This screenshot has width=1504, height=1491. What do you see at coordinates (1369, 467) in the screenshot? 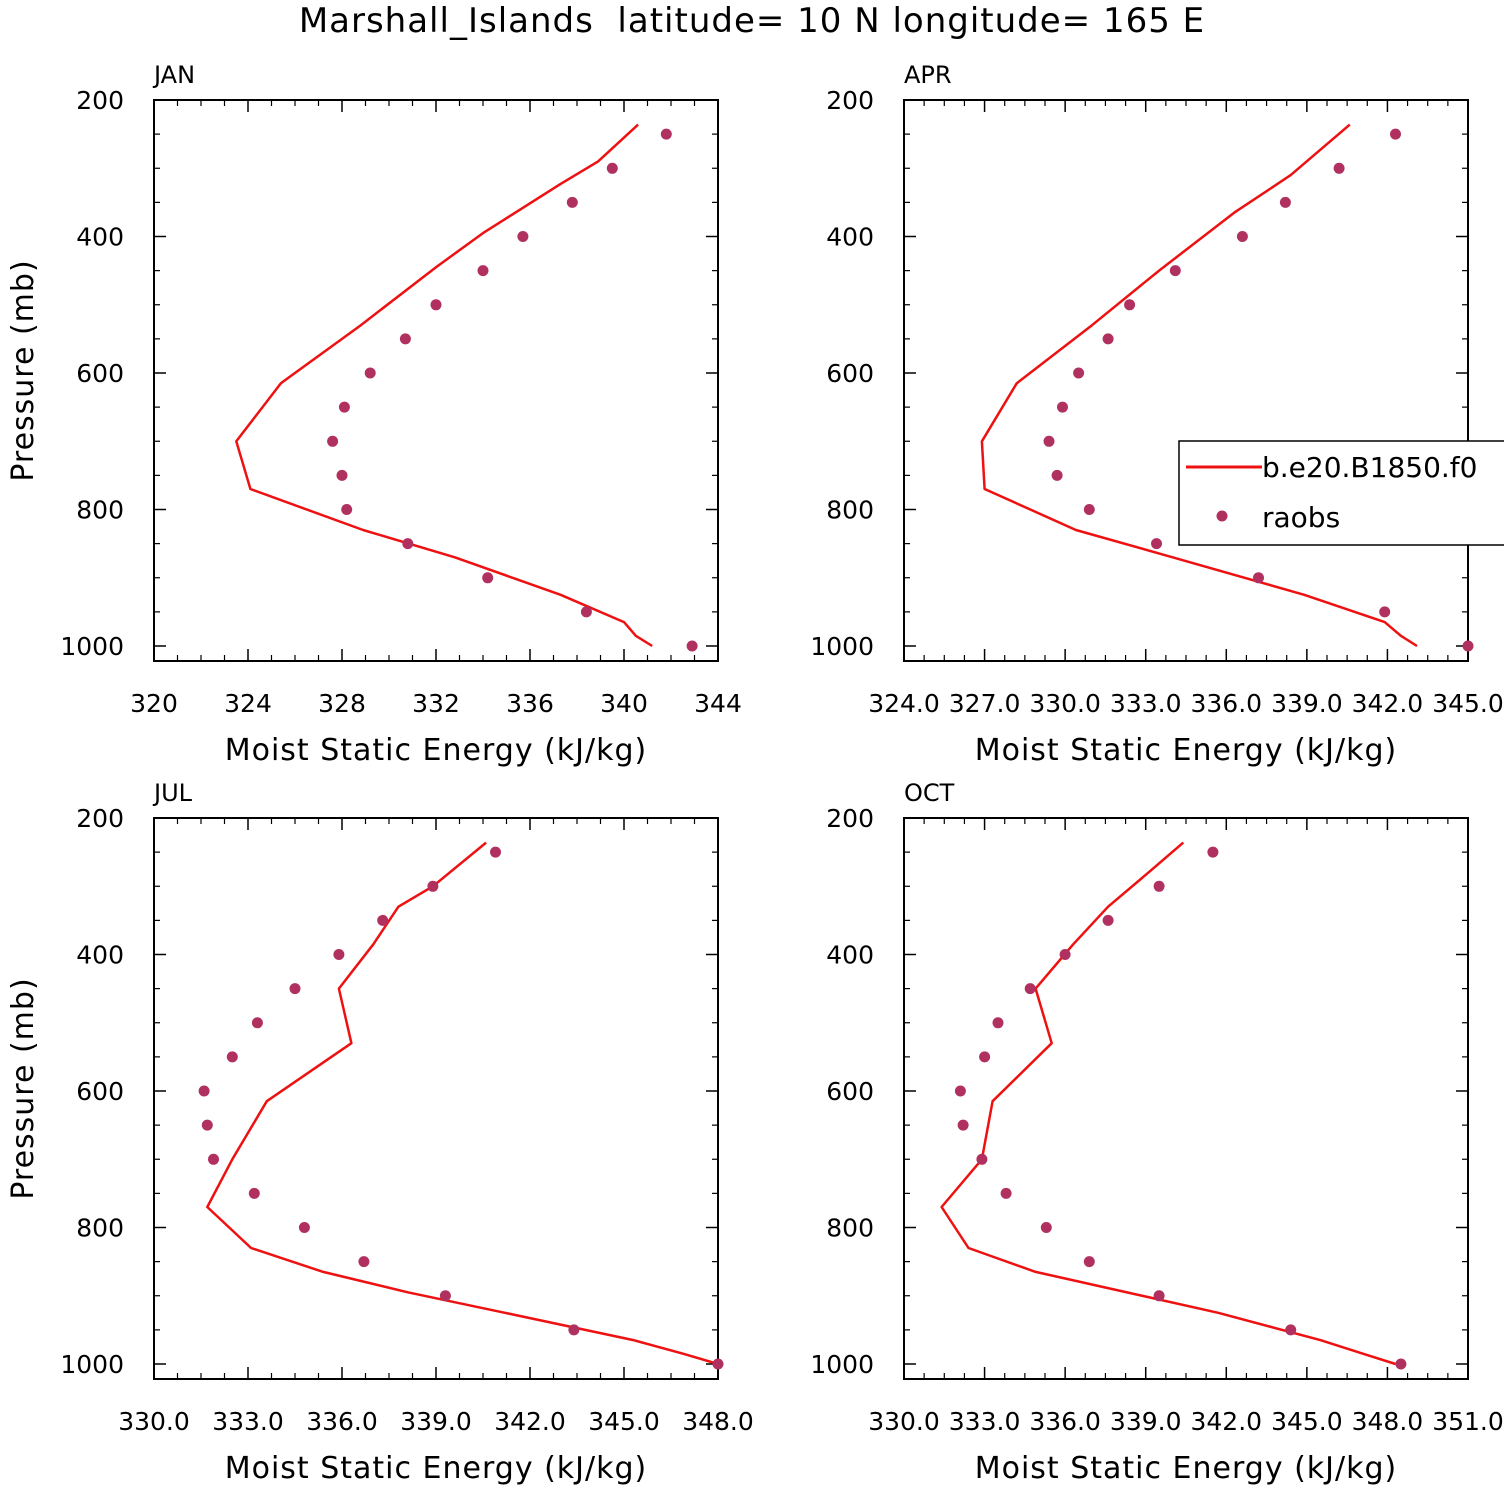
I see `legend-model-label: b.e20.B1850.f0` at bounding box center [1369, 467].